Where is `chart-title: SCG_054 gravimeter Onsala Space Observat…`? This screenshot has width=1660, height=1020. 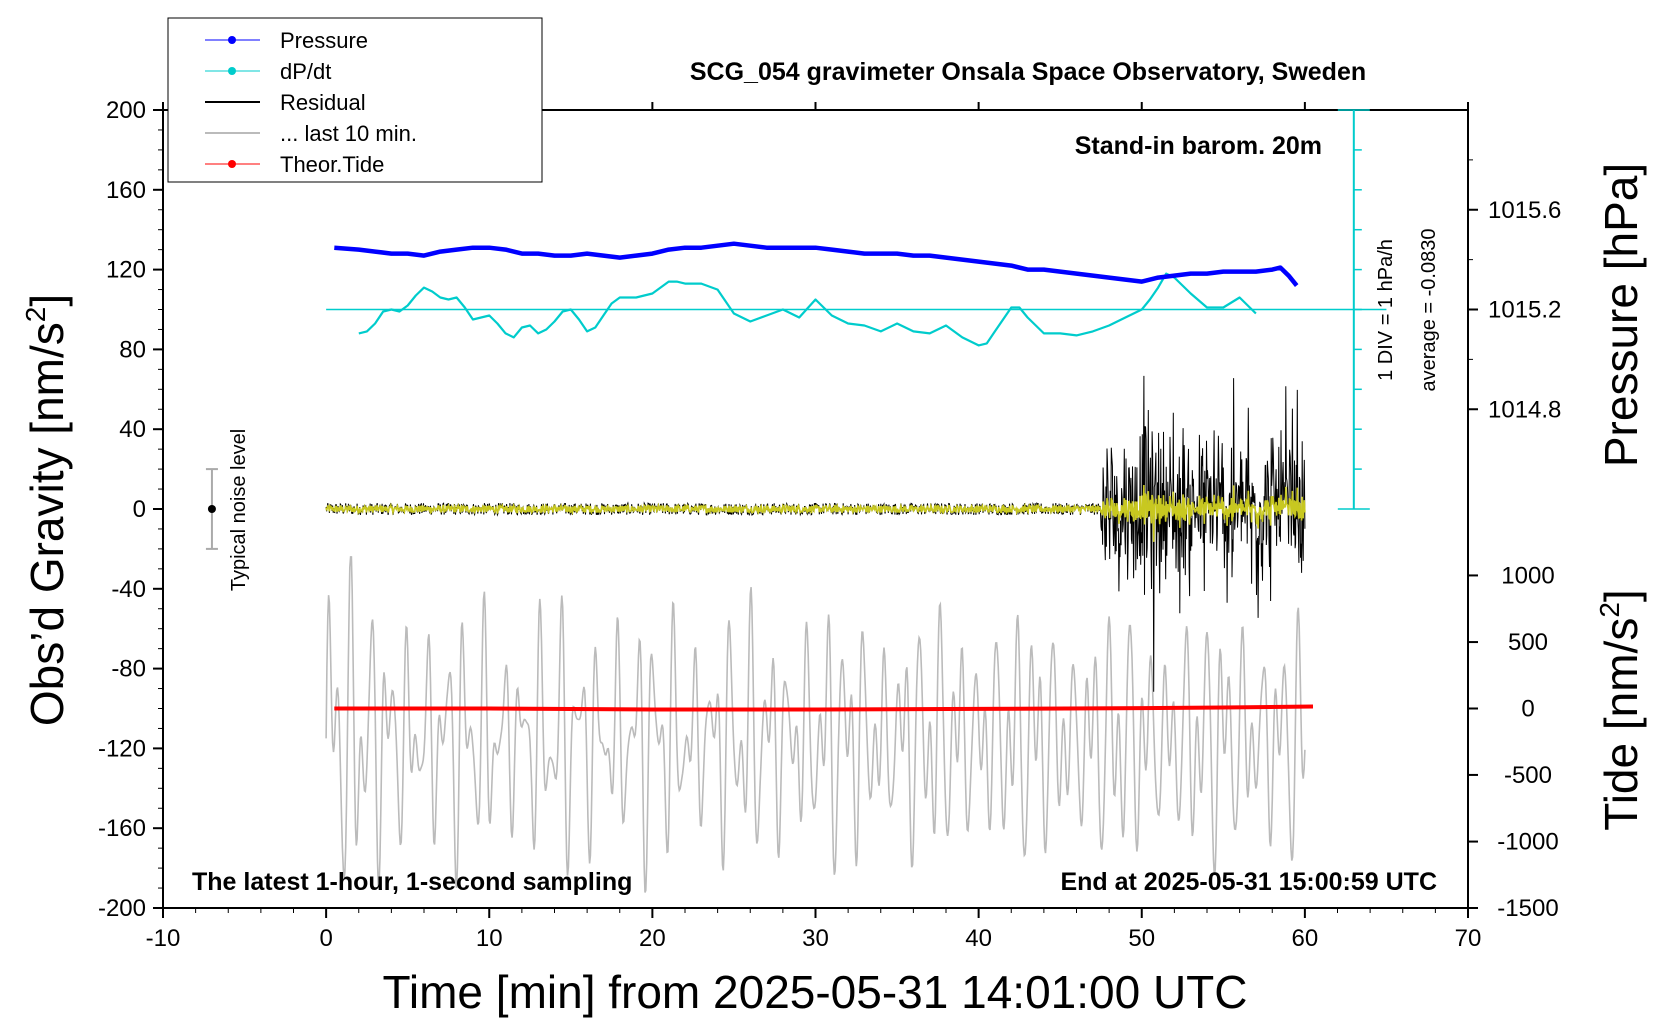
chart-title: SCG_054 gravimeter Onsala Space Observat… is located at coordinates (1028, 72).